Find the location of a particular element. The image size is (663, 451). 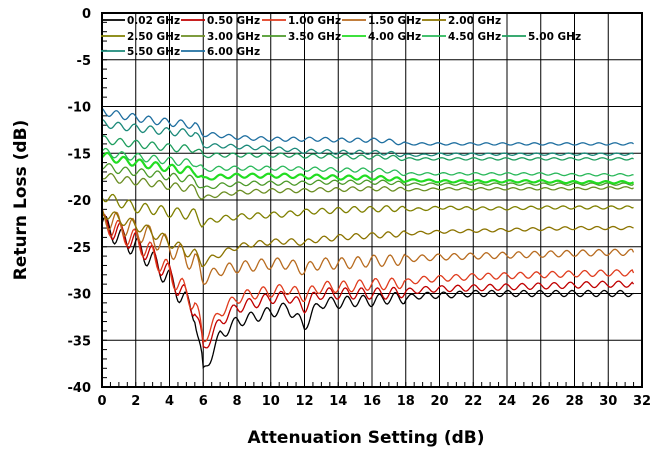

x-tick-label-9: 18 is located at coordinates (406, 401).